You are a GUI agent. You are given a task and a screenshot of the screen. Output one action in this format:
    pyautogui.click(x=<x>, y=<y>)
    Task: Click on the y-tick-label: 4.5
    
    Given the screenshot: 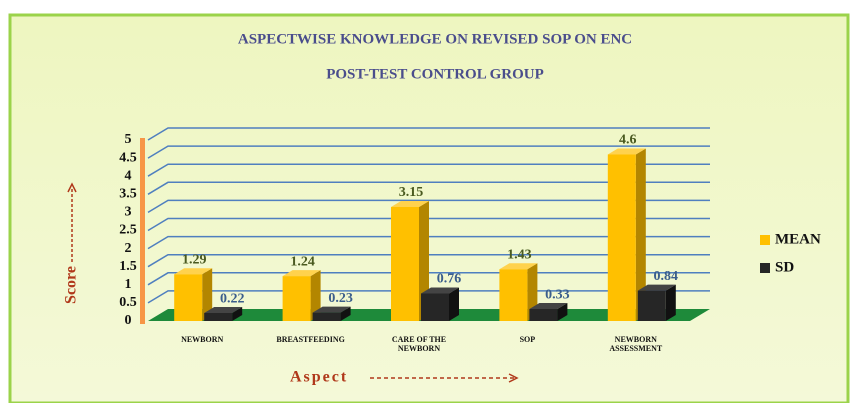 What is the action you would take?
    pyautogui.click(x=128, y=157)
    